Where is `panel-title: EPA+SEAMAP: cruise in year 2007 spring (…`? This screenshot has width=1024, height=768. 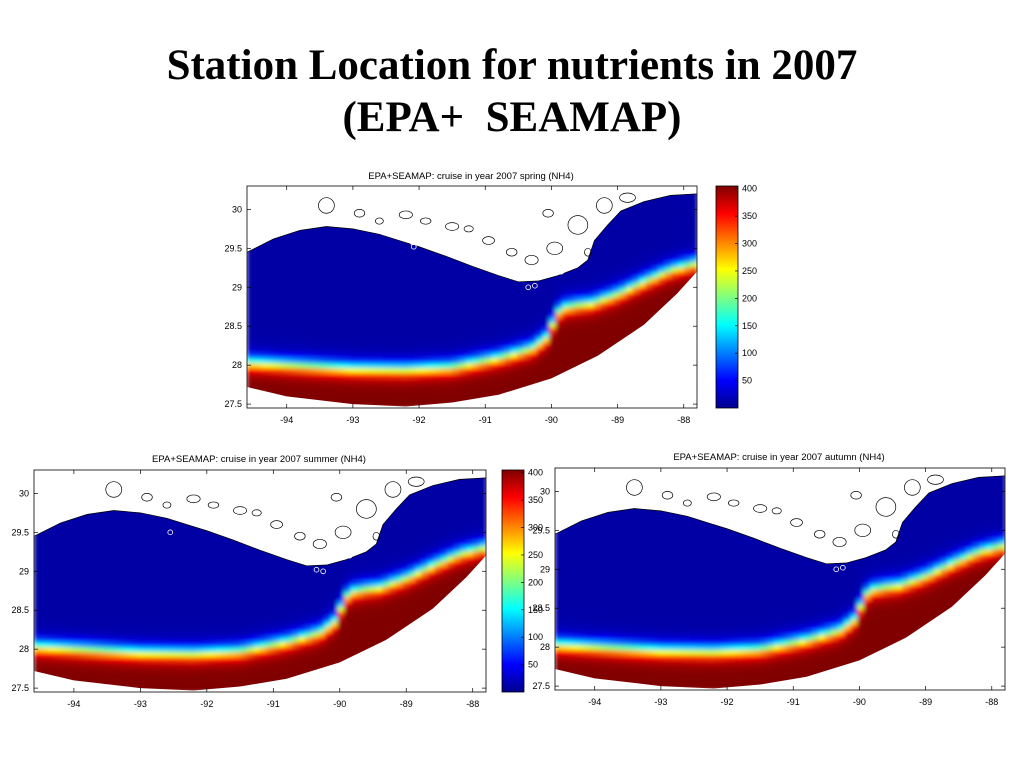
panel-title: EPA+SEAMAP: cruise in year 2007 spring (… is located at coordinates (470, 176).